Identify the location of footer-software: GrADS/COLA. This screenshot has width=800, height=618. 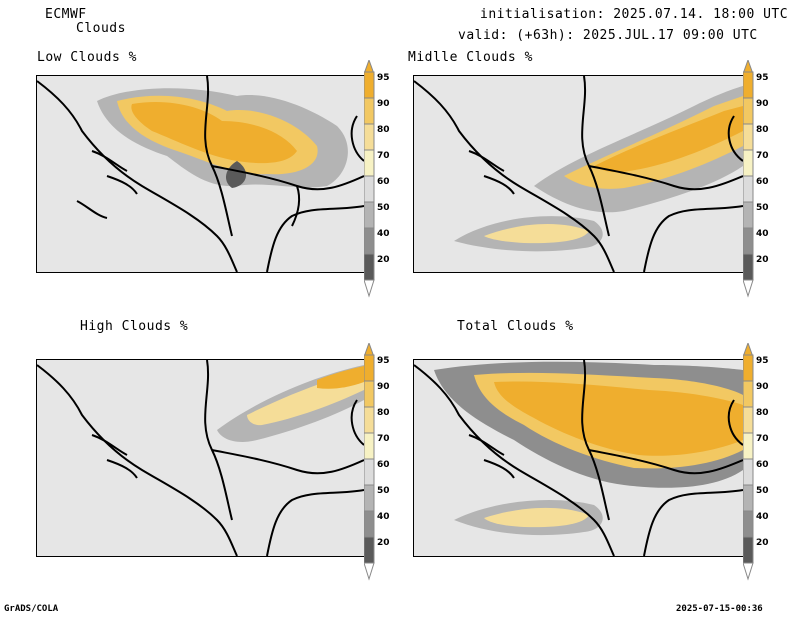
(31, 609).